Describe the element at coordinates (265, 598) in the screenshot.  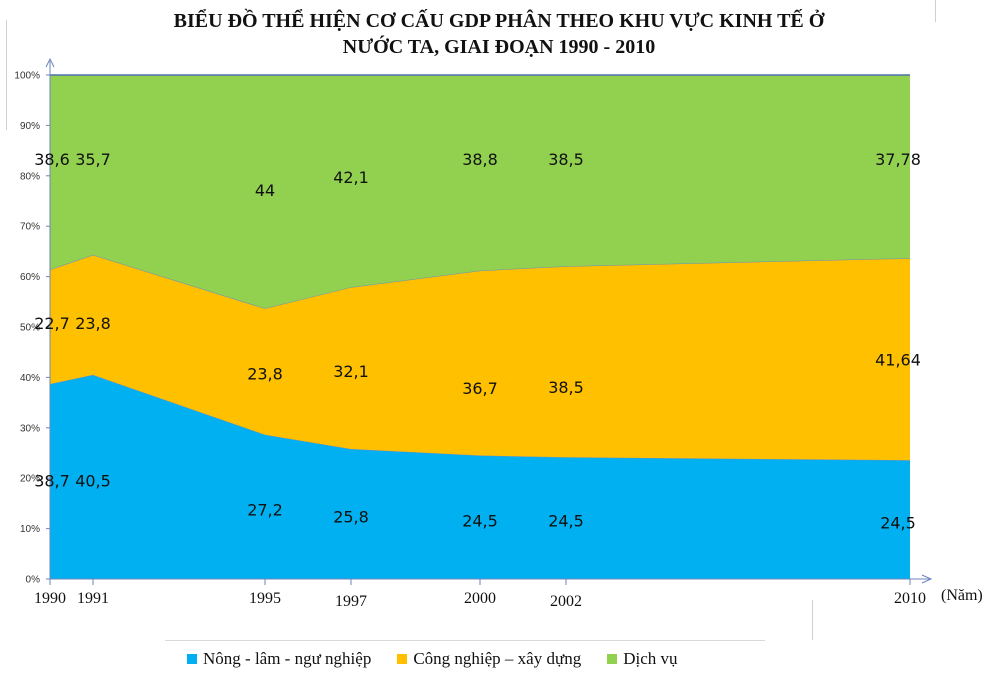
I see `x-tick-label: 1995` at that location.